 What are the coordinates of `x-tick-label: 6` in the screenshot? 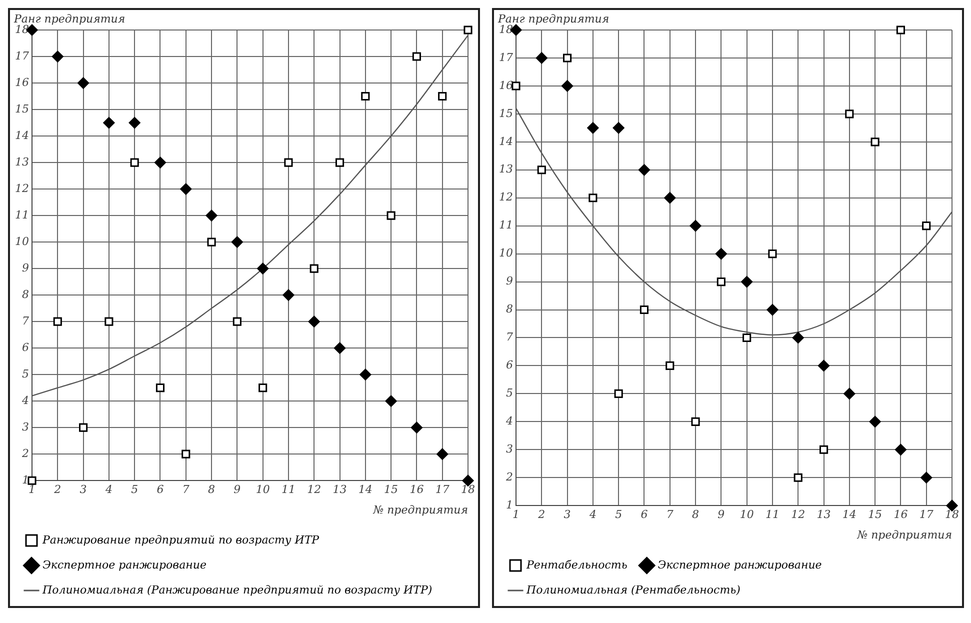 It's located at (160, 489).